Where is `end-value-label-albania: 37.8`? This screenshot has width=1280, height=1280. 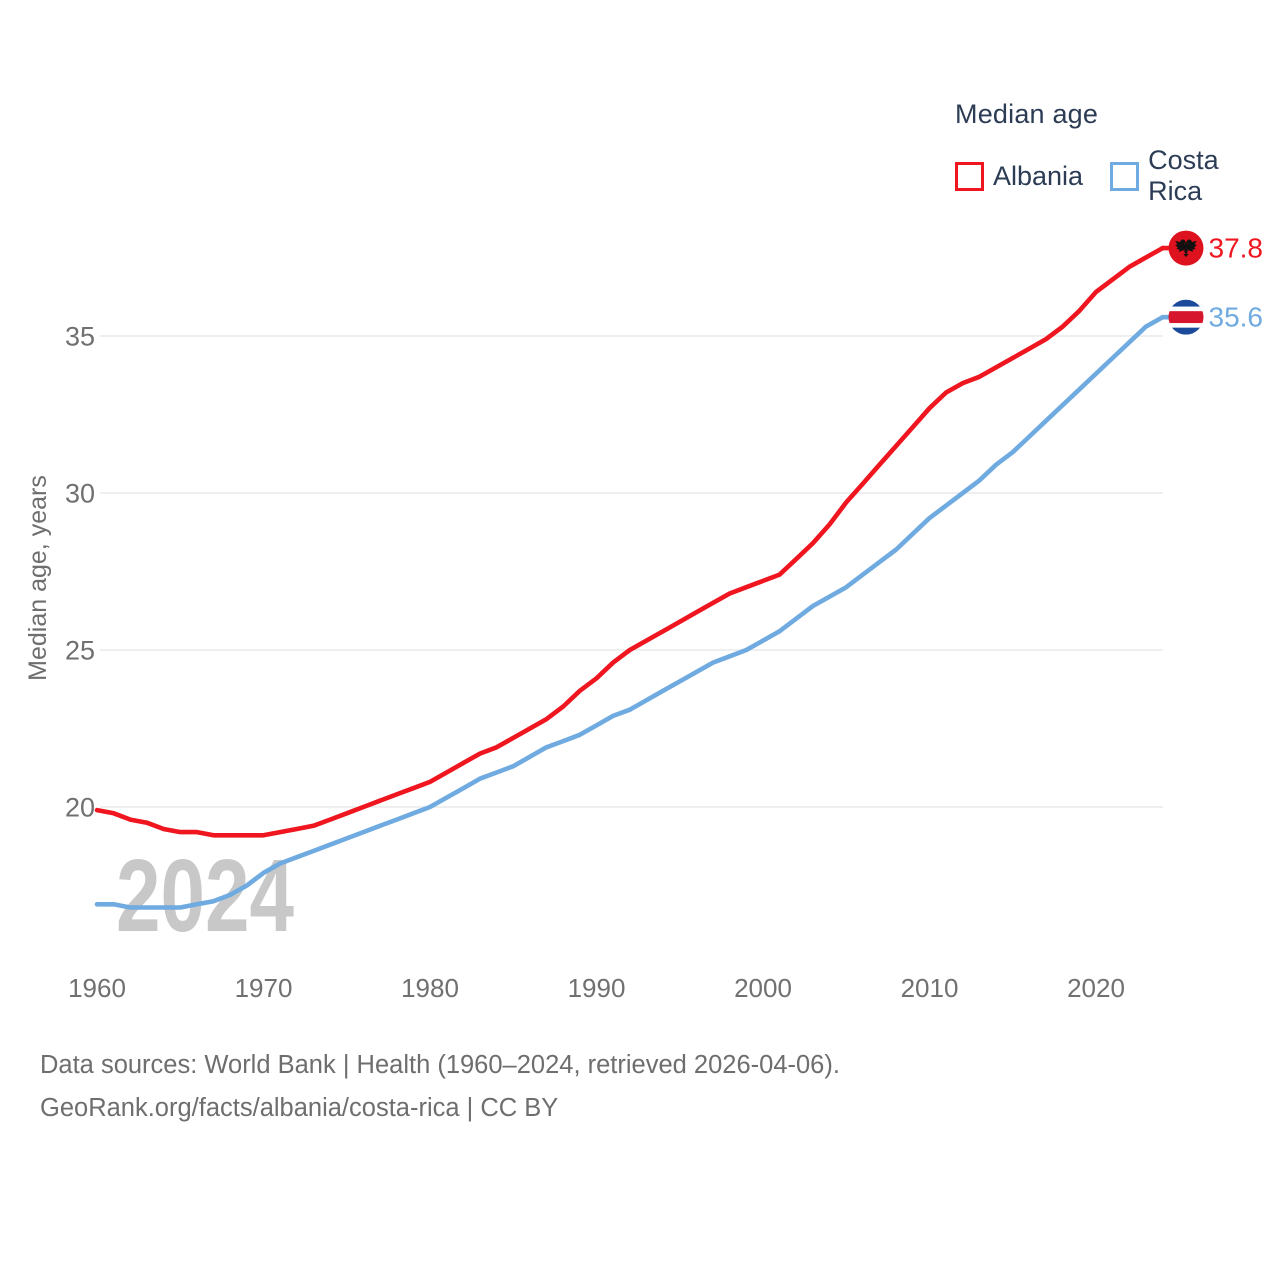
end-value-label-albania: 37.8 is located at coordinates (1236, 248).